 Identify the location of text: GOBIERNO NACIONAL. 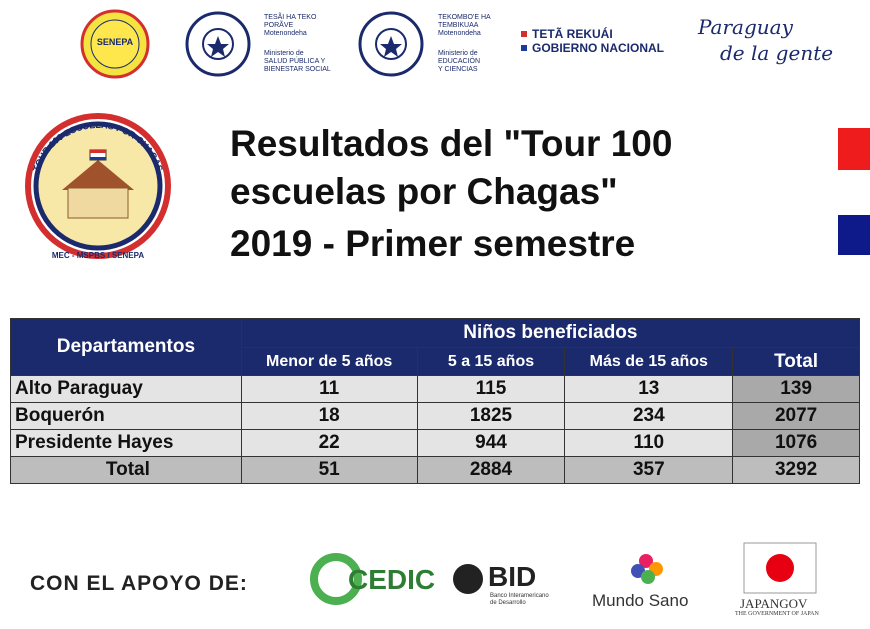
(598, 48).